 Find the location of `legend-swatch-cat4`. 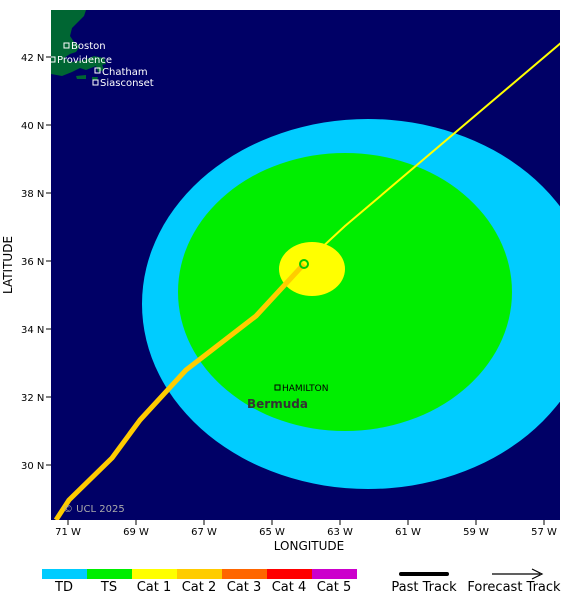

legend-swatch-cat4 is located at coordinates (289, 574).